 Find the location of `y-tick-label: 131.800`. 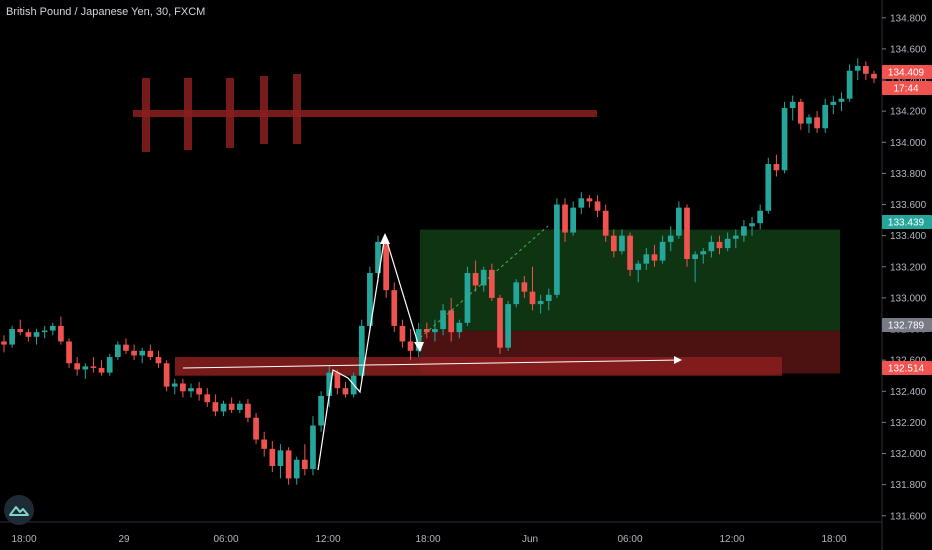

y-tick-label: 131.800 is located at coordinates (908, 485).